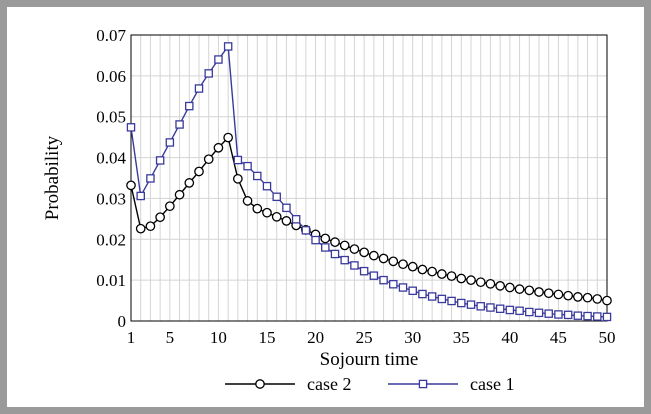  Describe the element at coordinates (111, 239) in the screenshot. I see `y-tick-label: 0.02` at that location.